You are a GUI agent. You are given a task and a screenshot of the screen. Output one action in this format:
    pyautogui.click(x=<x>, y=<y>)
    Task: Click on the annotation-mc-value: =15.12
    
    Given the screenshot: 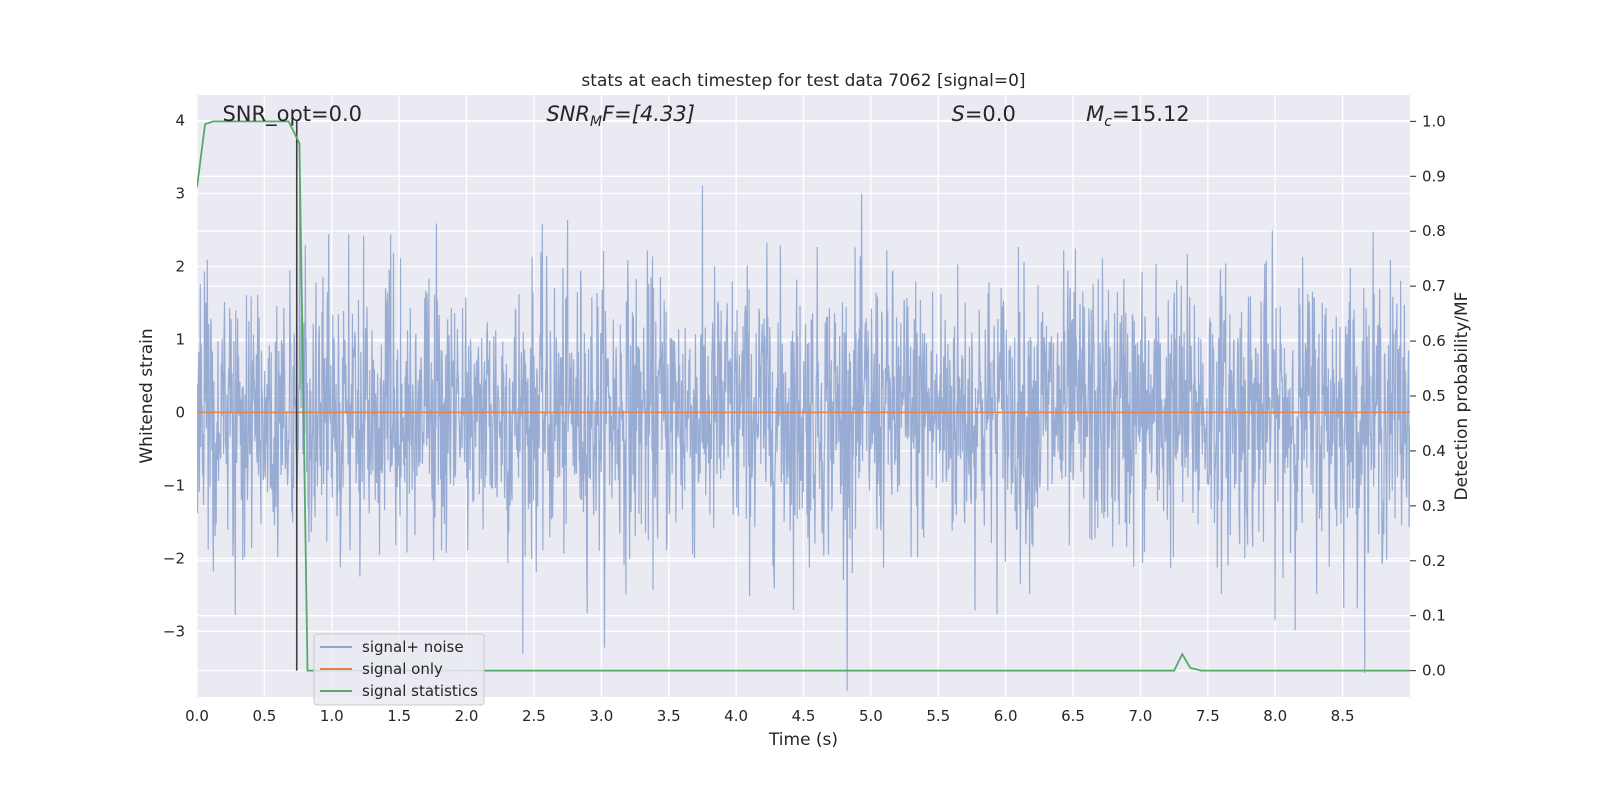 What is the action you would take?
    pyautogui.click(x=1151, y=114)
    